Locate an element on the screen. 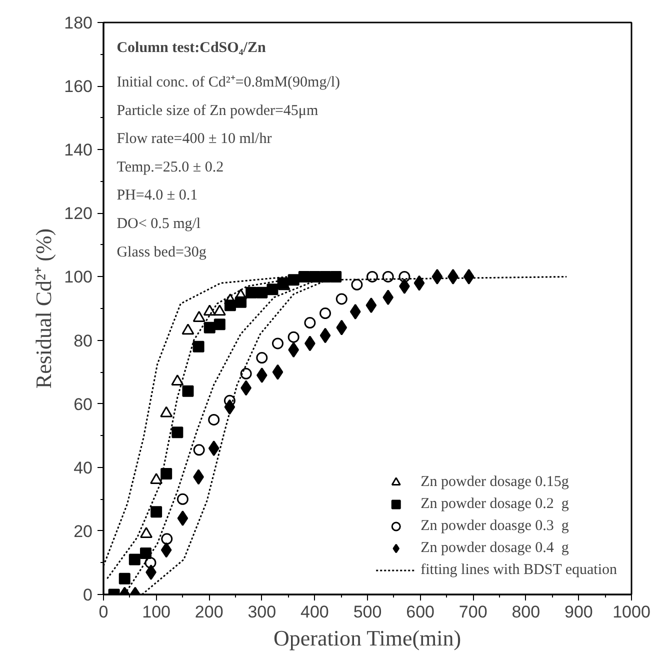 This screenshot has width=654, height=669. y-tick-label: 80 is located at coordinates (83, 340).